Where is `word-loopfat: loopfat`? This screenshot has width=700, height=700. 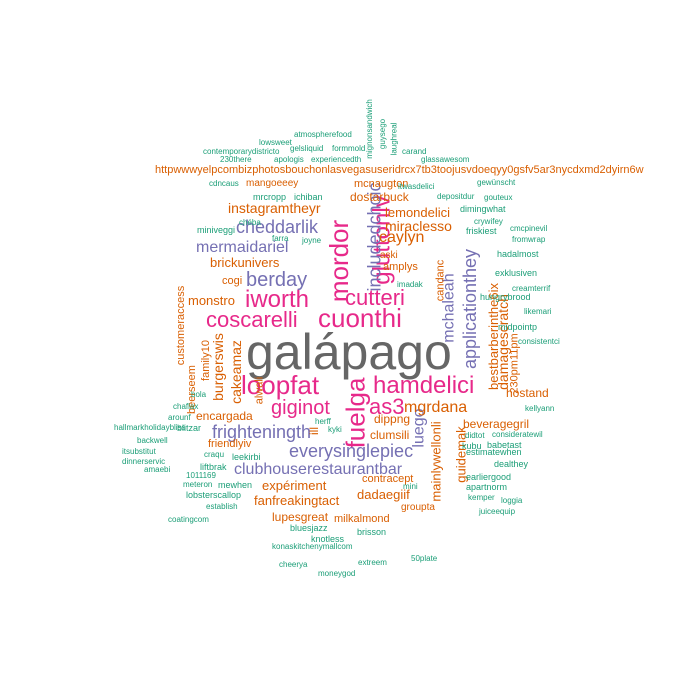
word-loopfat: loopfat is located at coordinates (280, 385).